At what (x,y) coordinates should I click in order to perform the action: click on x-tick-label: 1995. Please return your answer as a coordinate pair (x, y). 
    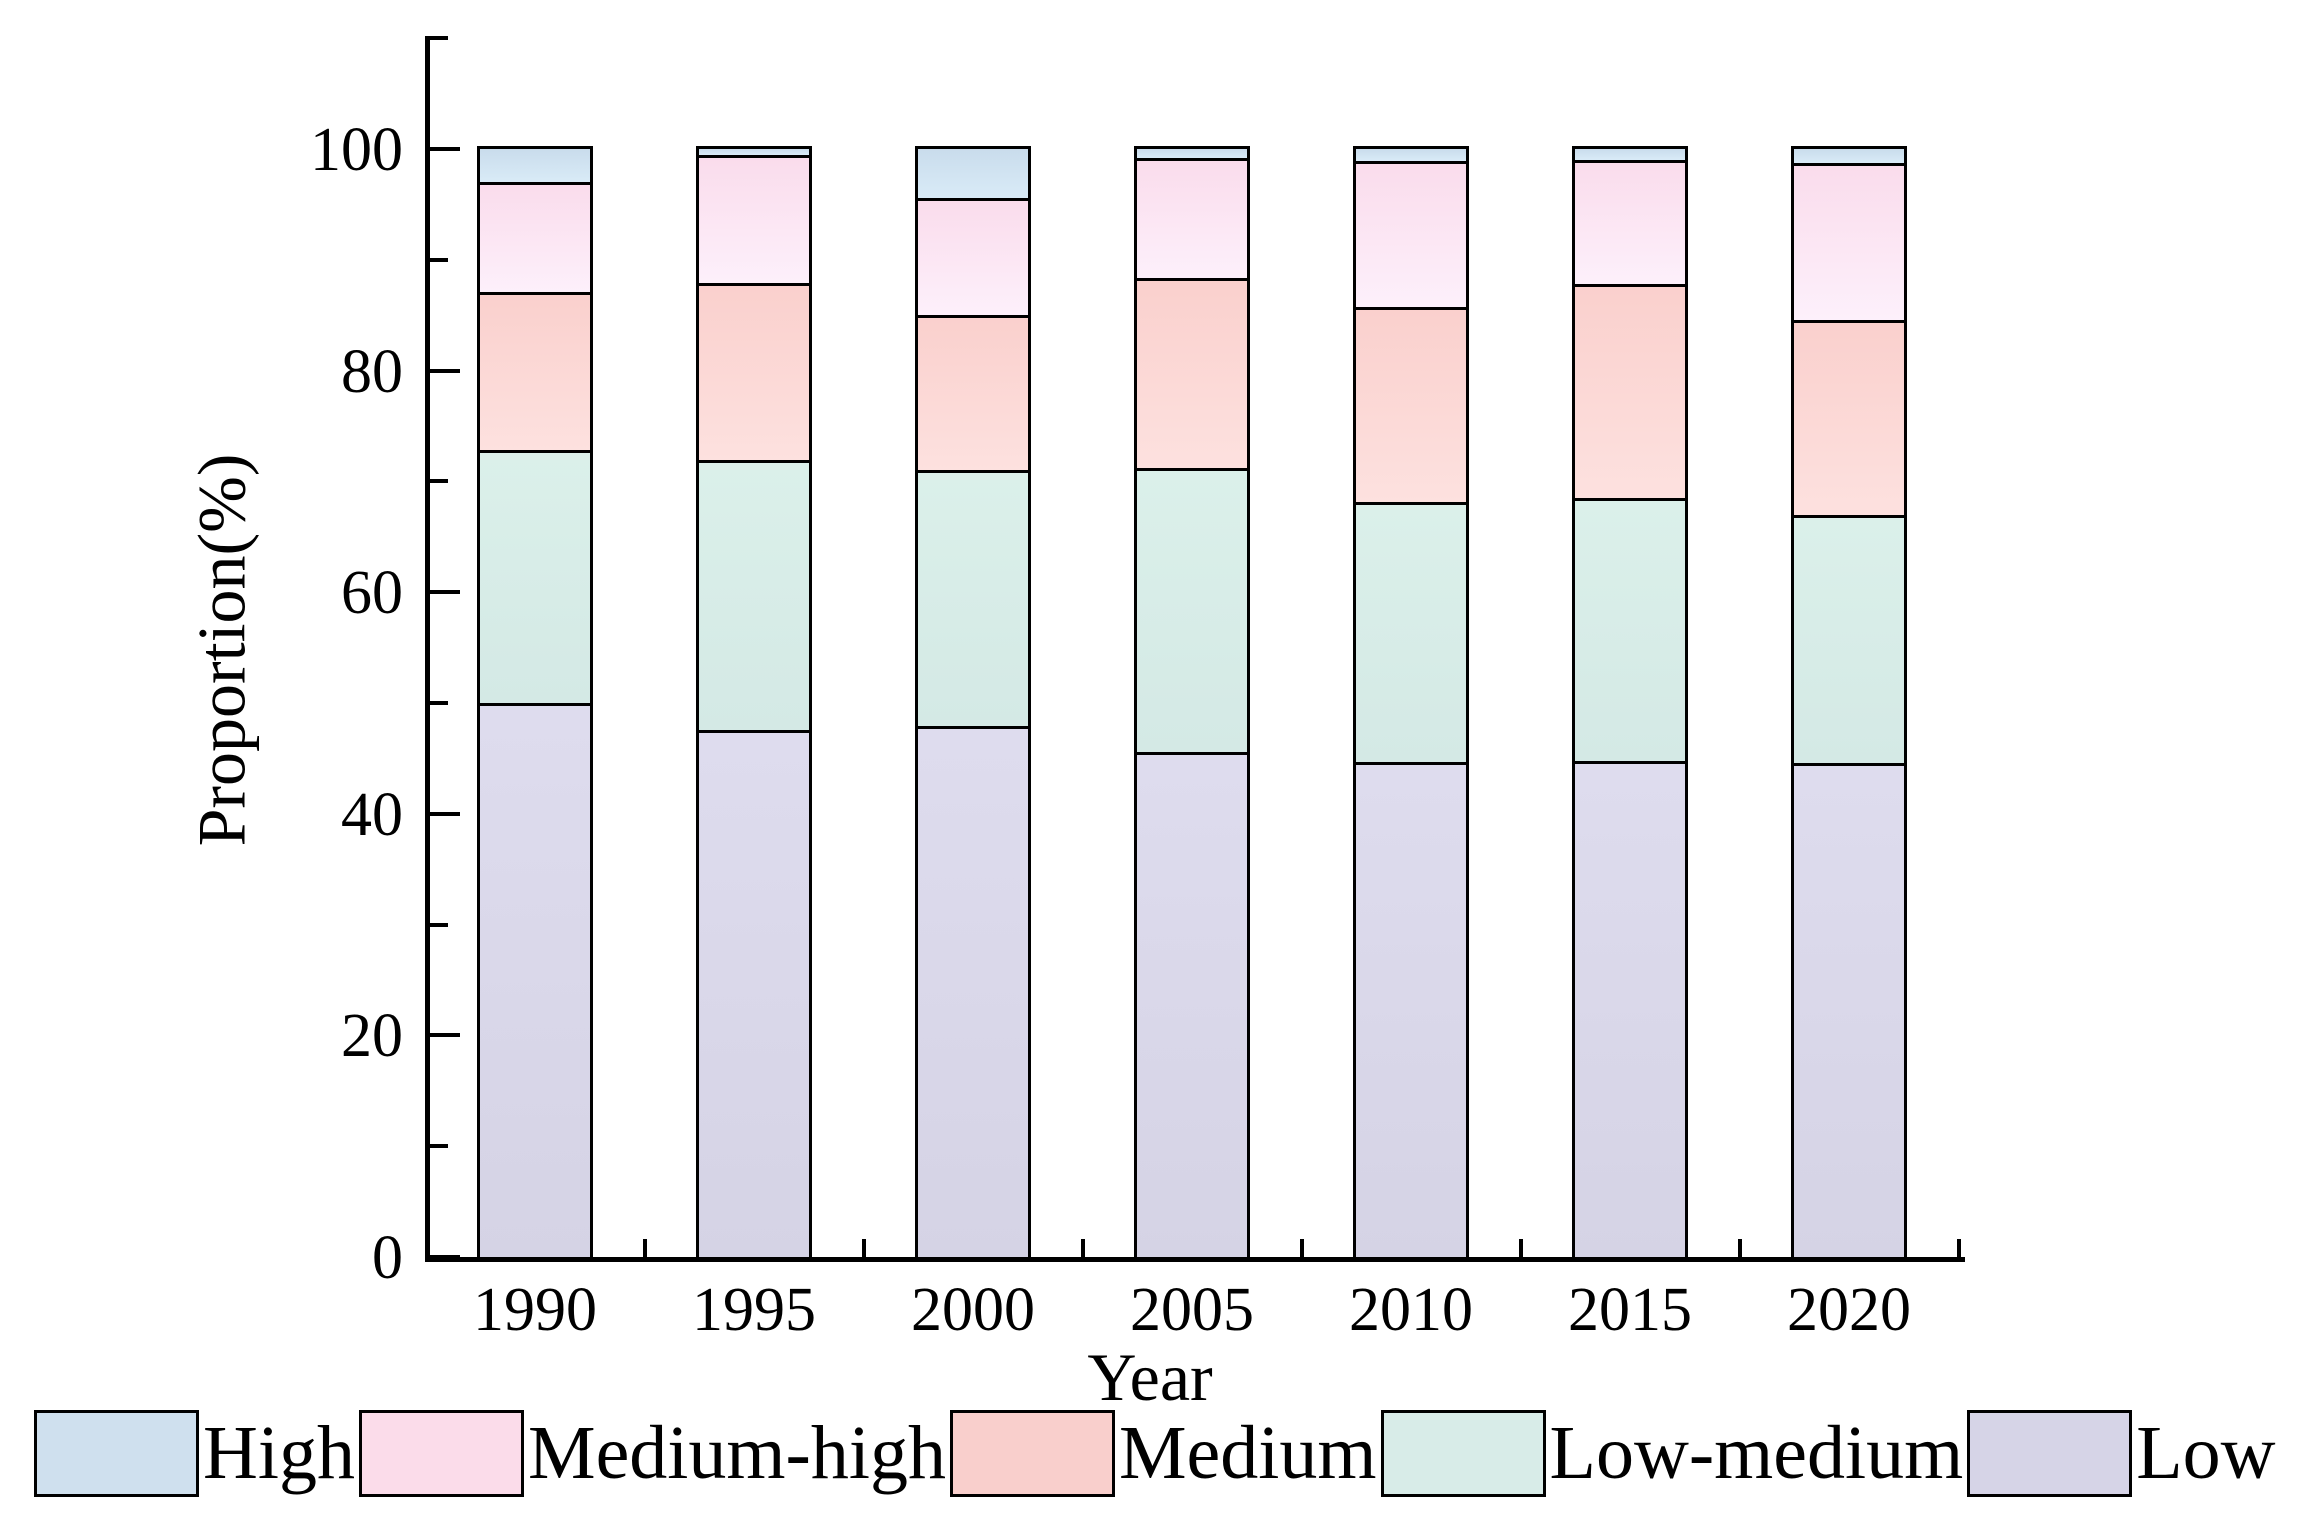
    Looking at the image, I should click on (754, 1310).